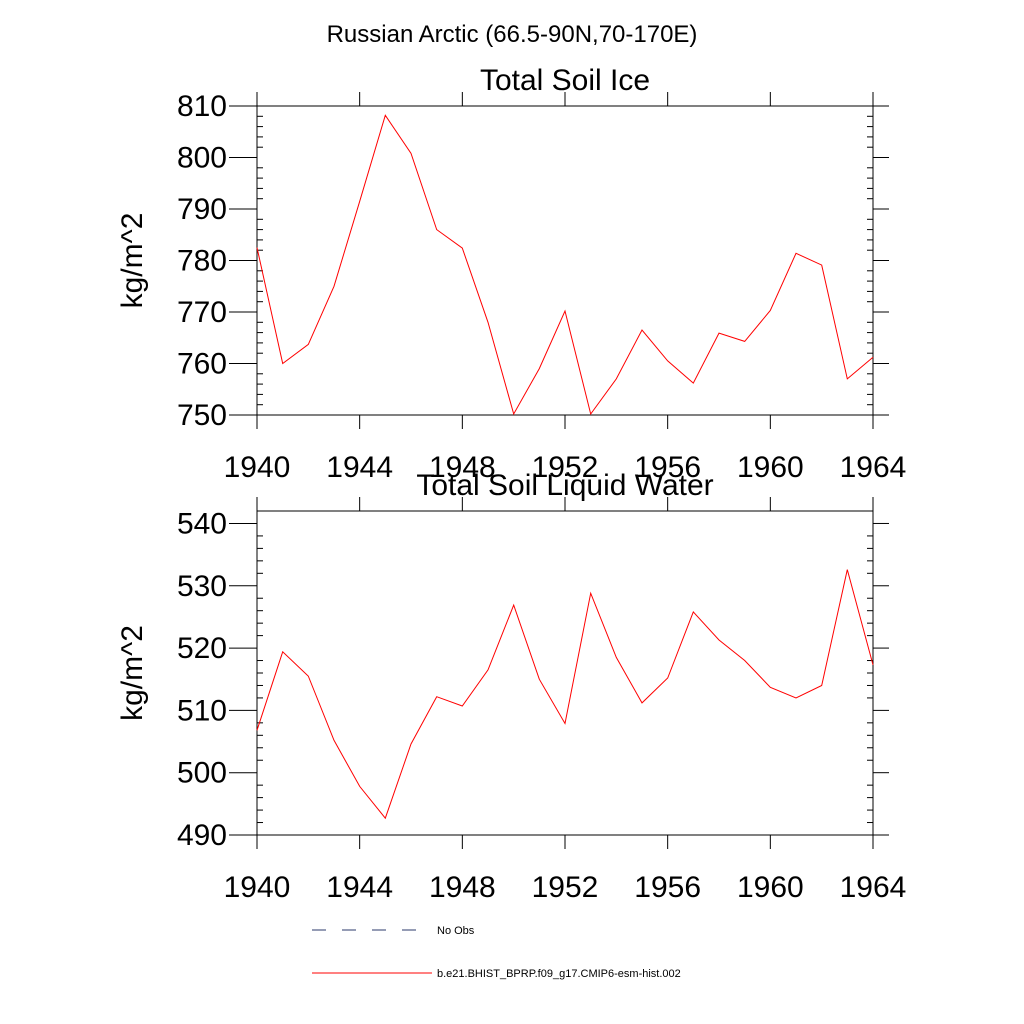 The height and width of the screenshot is (1024, 1024). Describe the element at coordinates (564, 485) in the screenshot. I see `soil-liquid-title: Total Soil Liquid Water` at that location.